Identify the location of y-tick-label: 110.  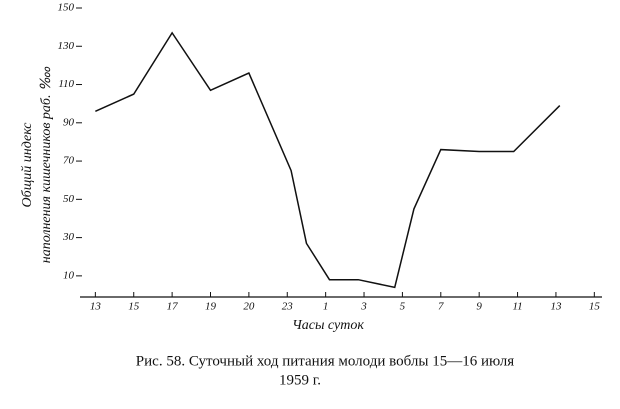
(66, 84).